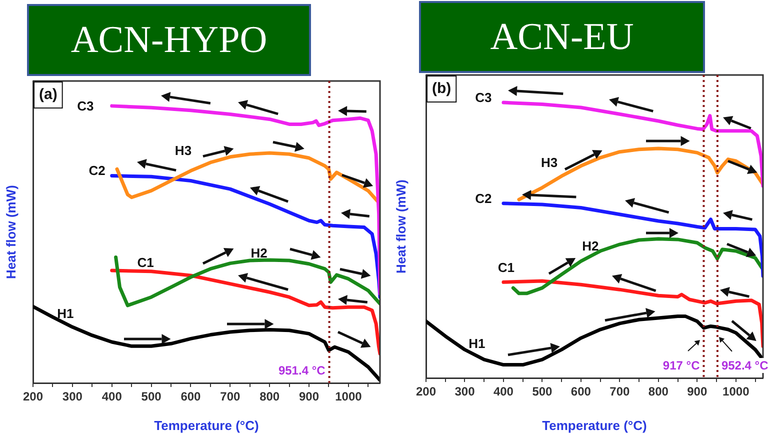 The width and height of the screenshot is (771, 438). I want to click on text: (a), so click(48, 95).